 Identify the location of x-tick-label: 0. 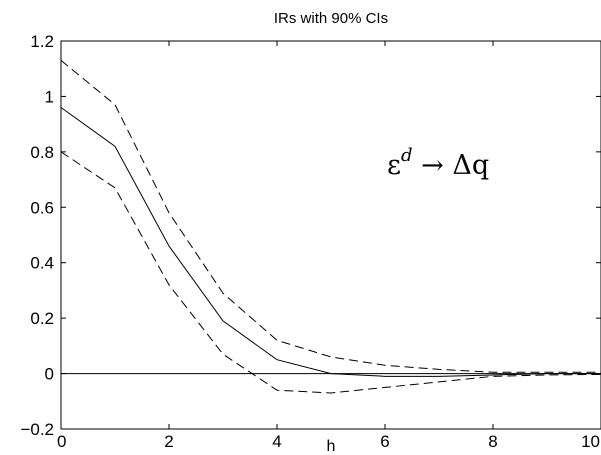
(61, 441).